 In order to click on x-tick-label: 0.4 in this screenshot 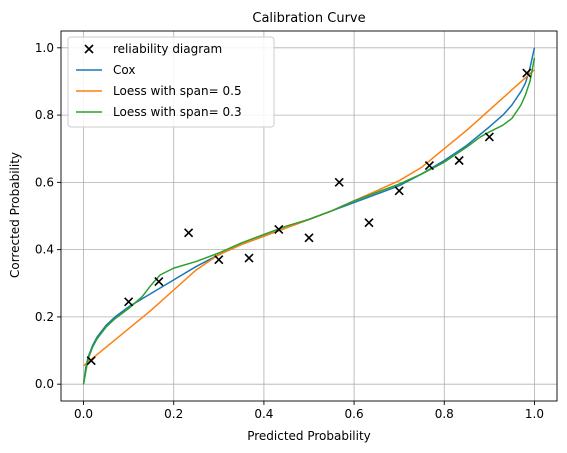, I will do `click(263, 414)`.